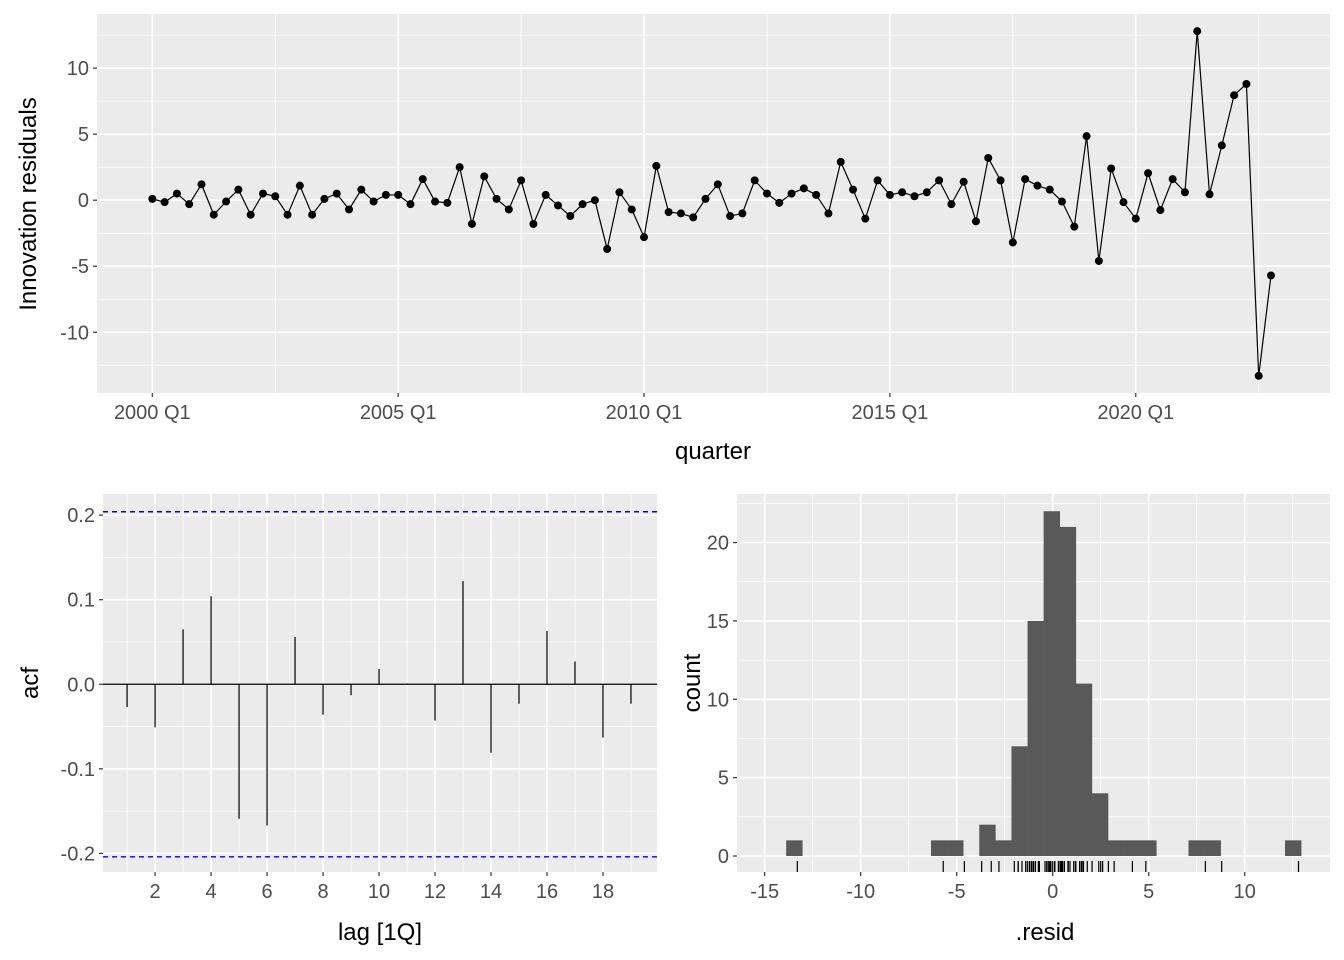  What do you see at coordinates (81, 685) in the screenshot?
I see `y-tick-label: 0.0` at bounding box center [81, 685].